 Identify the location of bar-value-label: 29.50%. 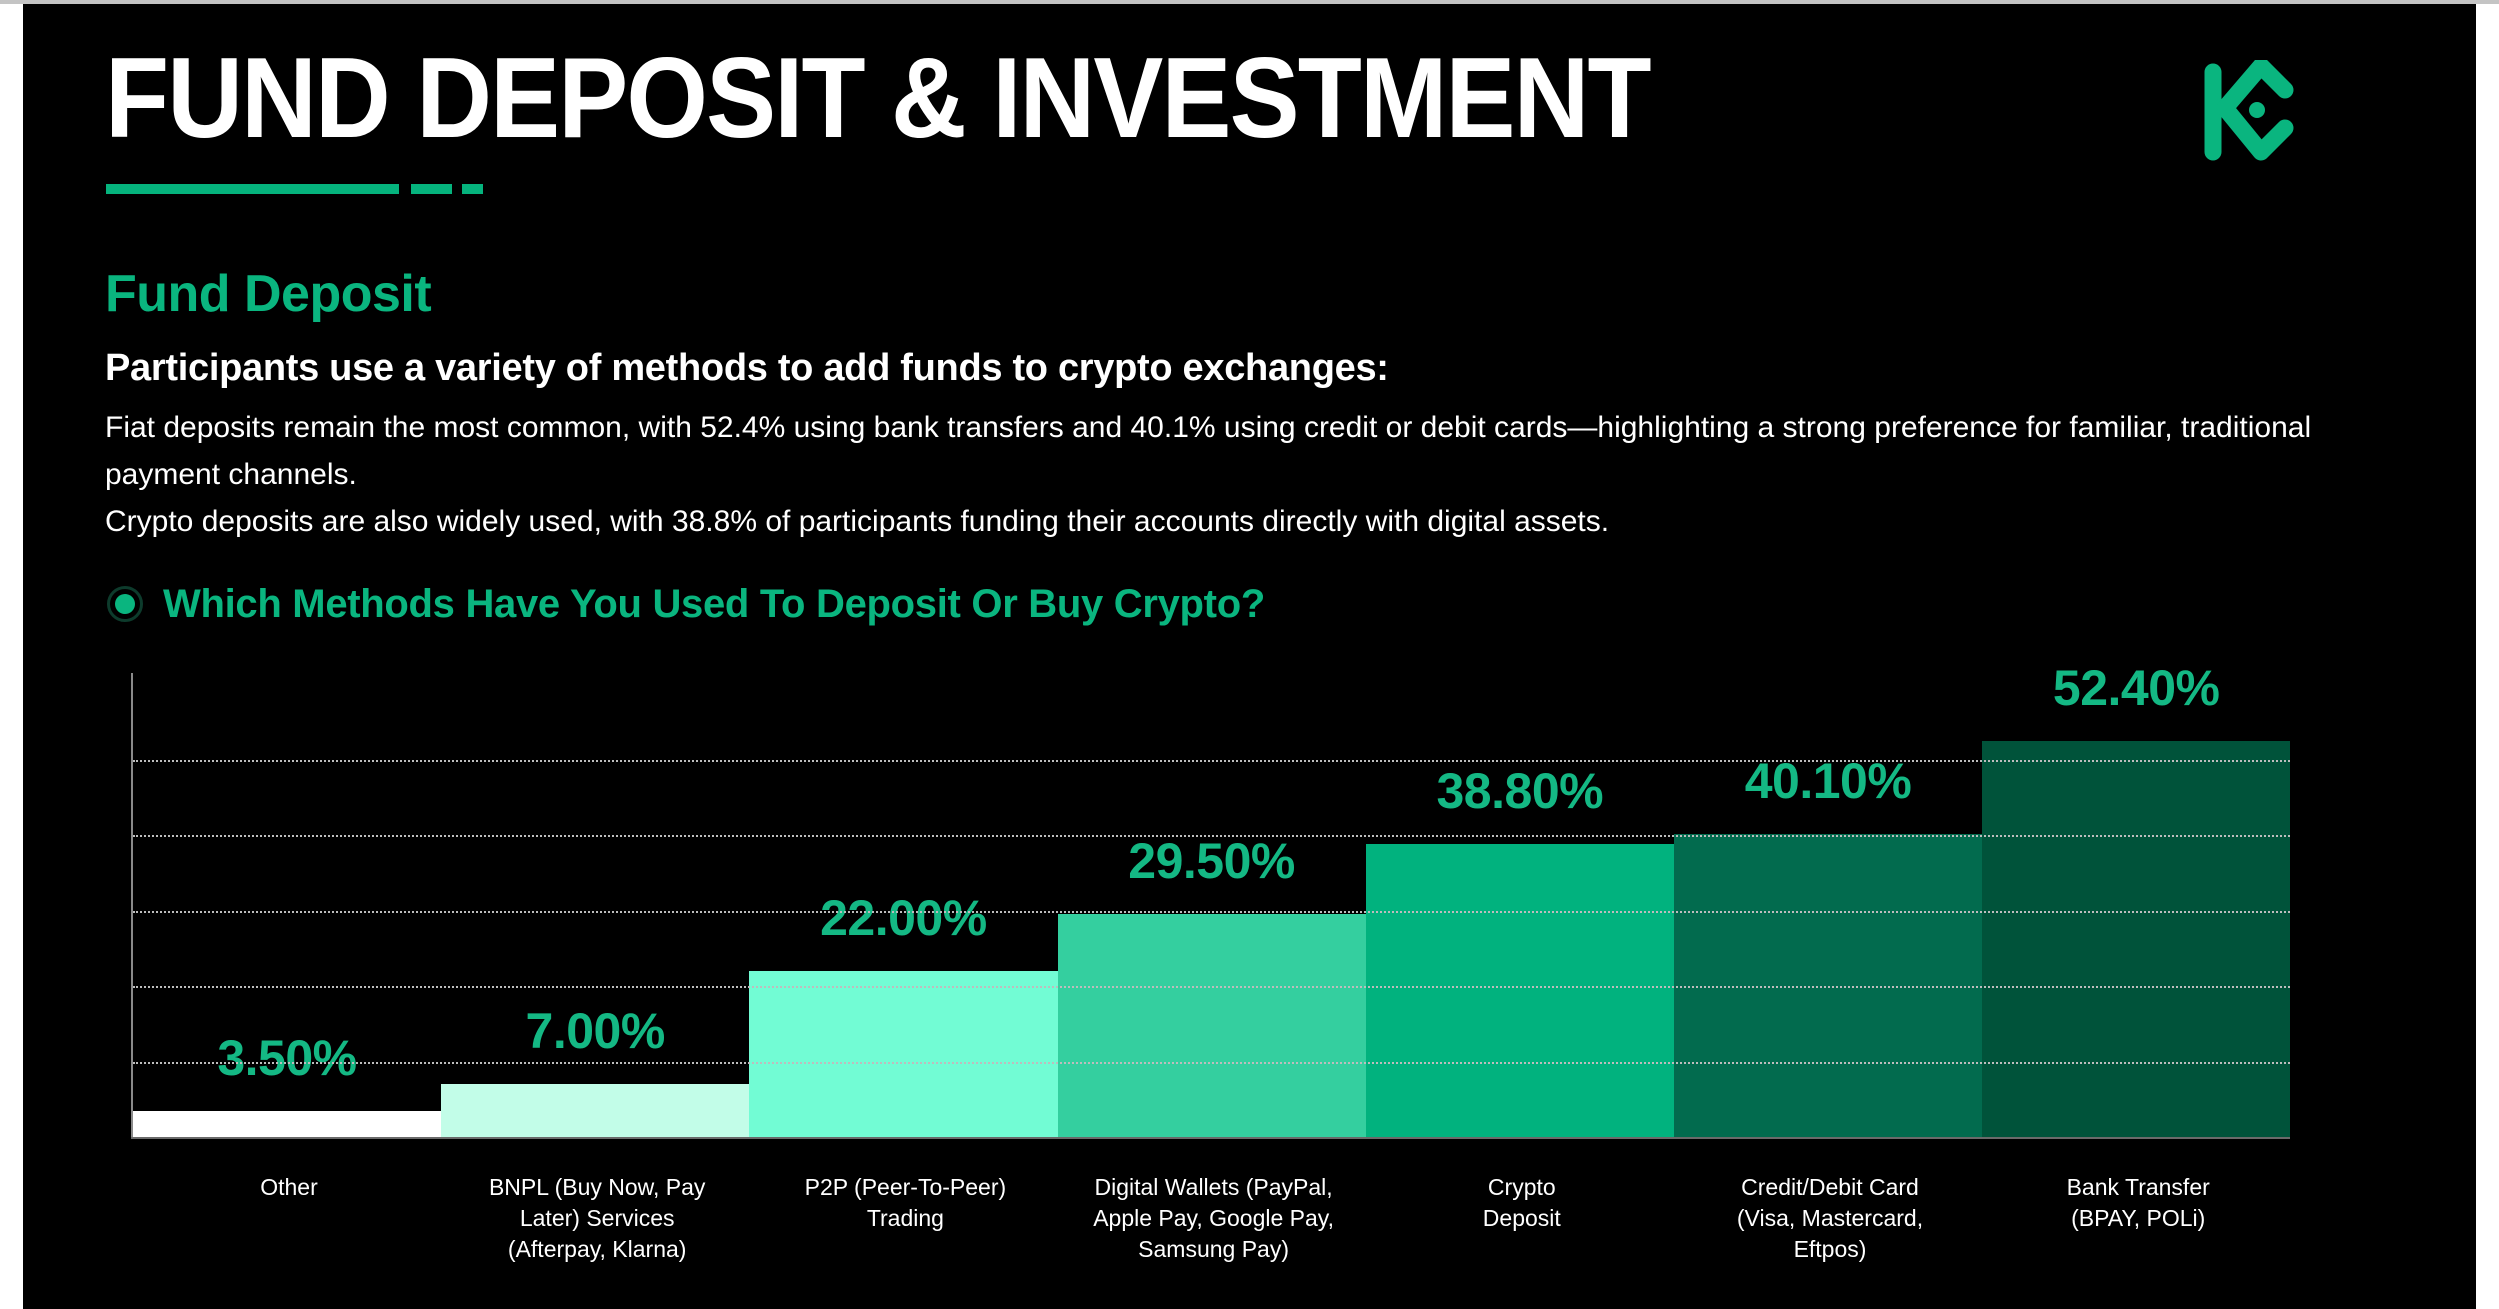
(1211, 861).